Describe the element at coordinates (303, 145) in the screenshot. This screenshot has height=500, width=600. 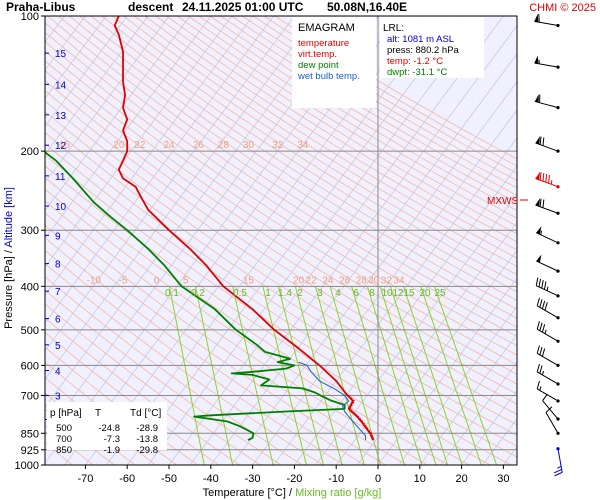
I see `dry-adiabat-label: 34` at that location.